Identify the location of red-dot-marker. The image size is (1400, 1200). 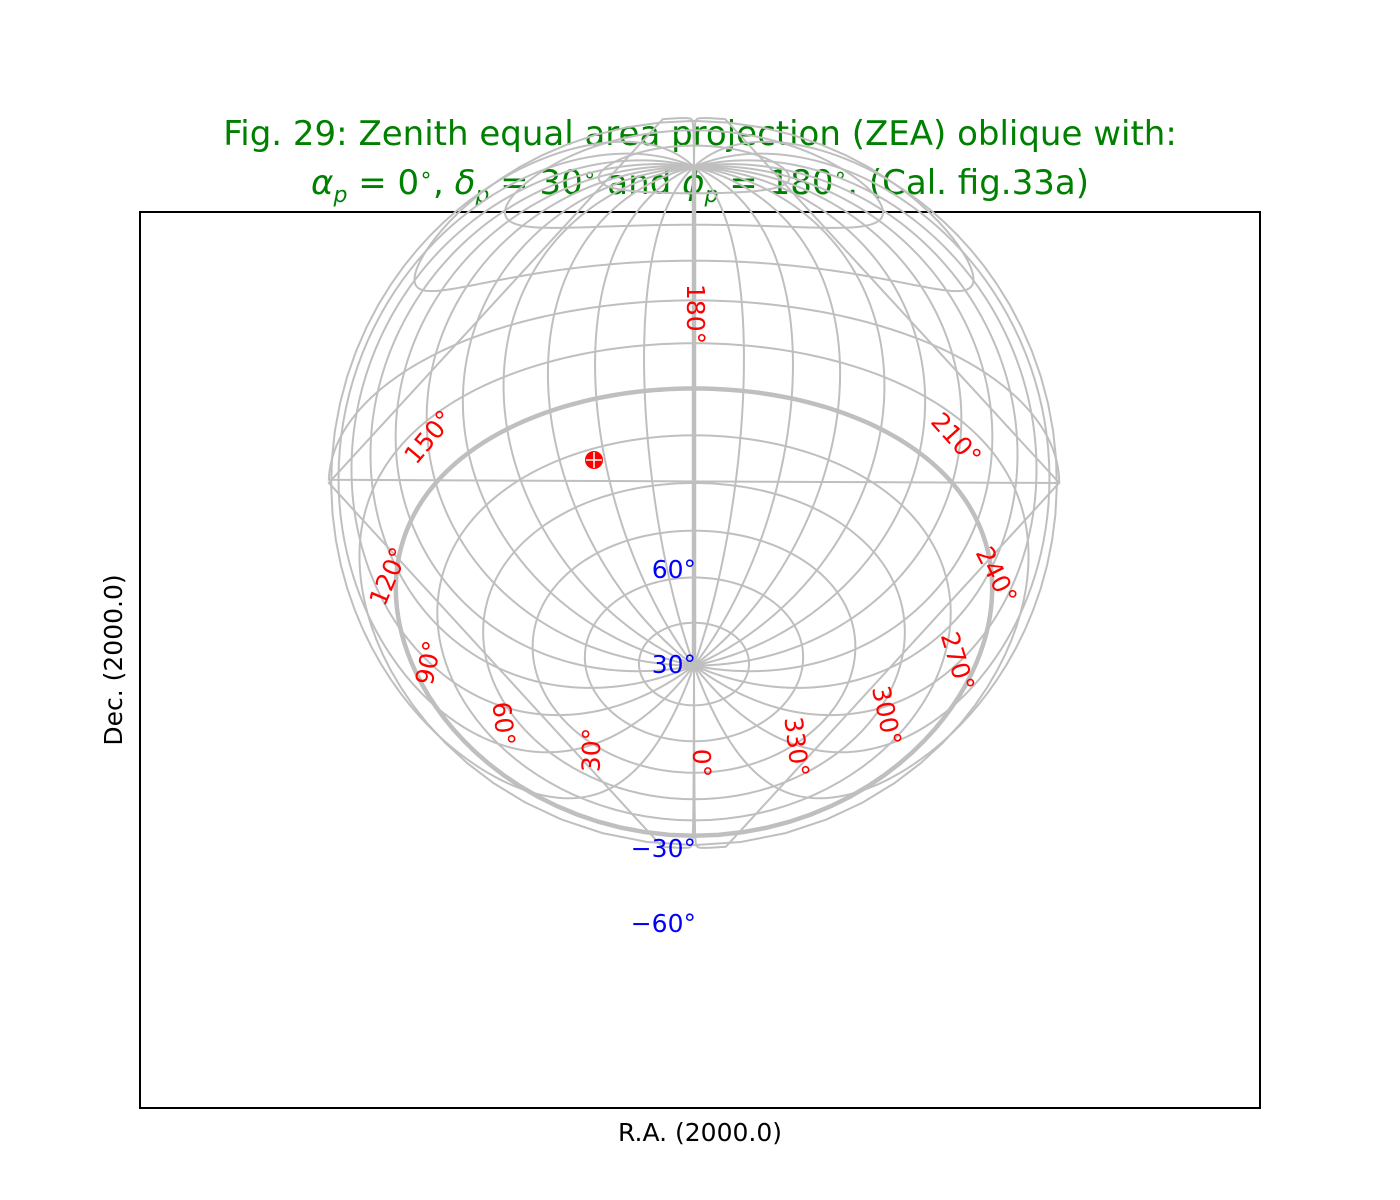
(594, 460).